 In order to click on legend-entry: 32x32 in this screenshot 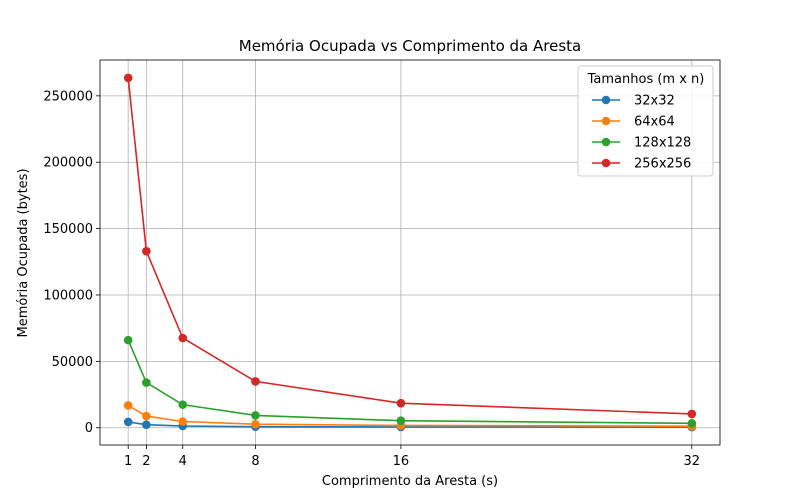, I will do `click(633, 101)`.